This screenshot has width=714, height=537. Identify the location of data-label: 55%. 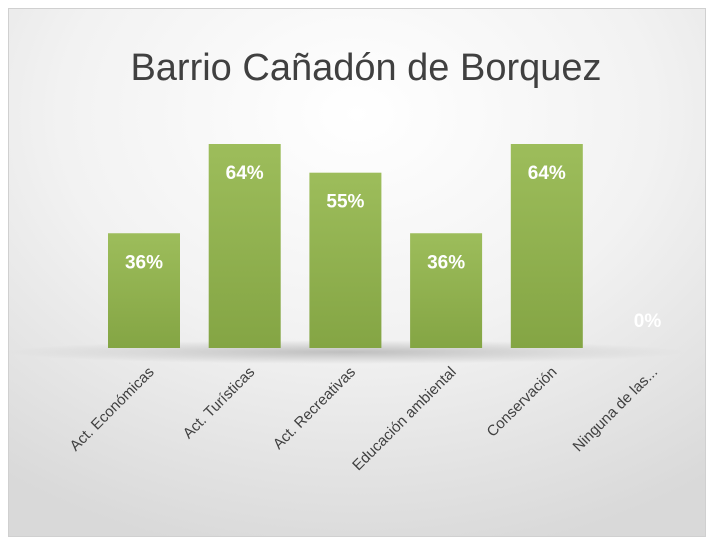
(345, 202).